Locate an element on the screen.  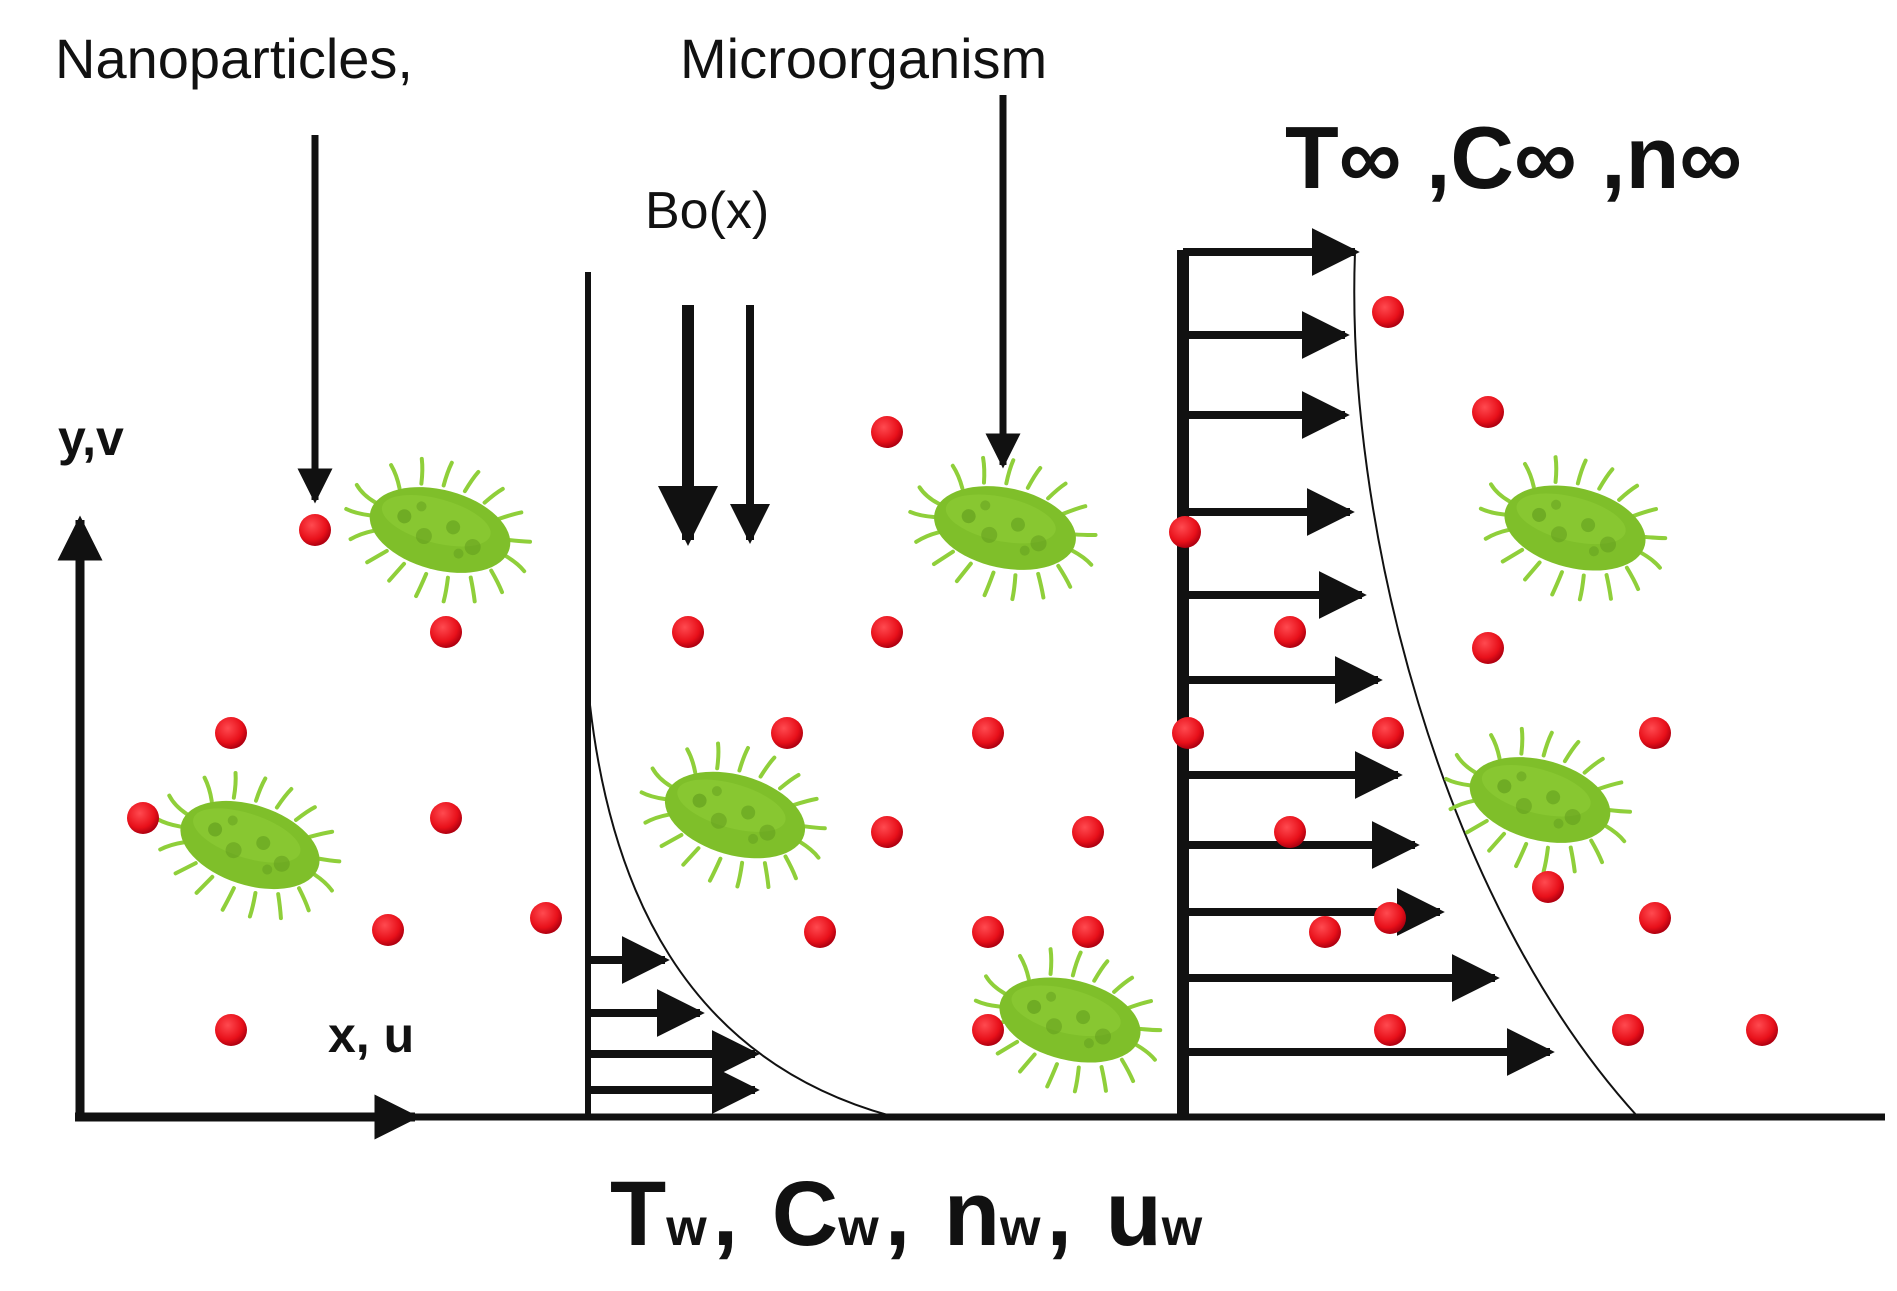
boundary-layer-1-velocity-arrows is located at coordinates (675, 1025).